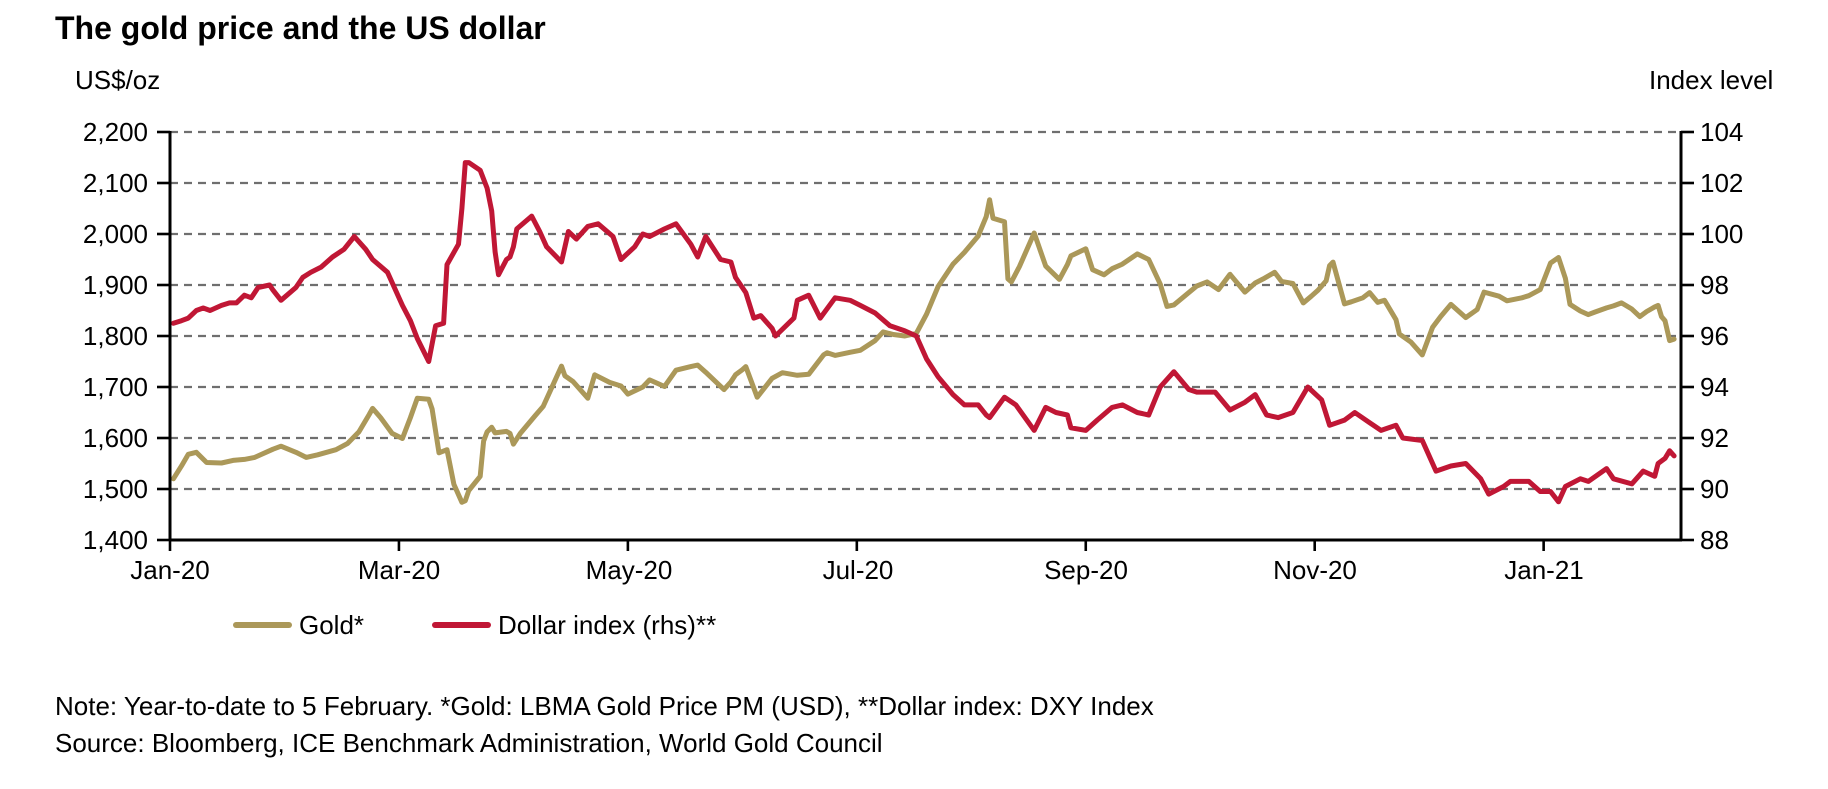 The height and width of the screenshot is (789, 1828). I want to click on legend-item-gold: Gold*, so click(298, 625).